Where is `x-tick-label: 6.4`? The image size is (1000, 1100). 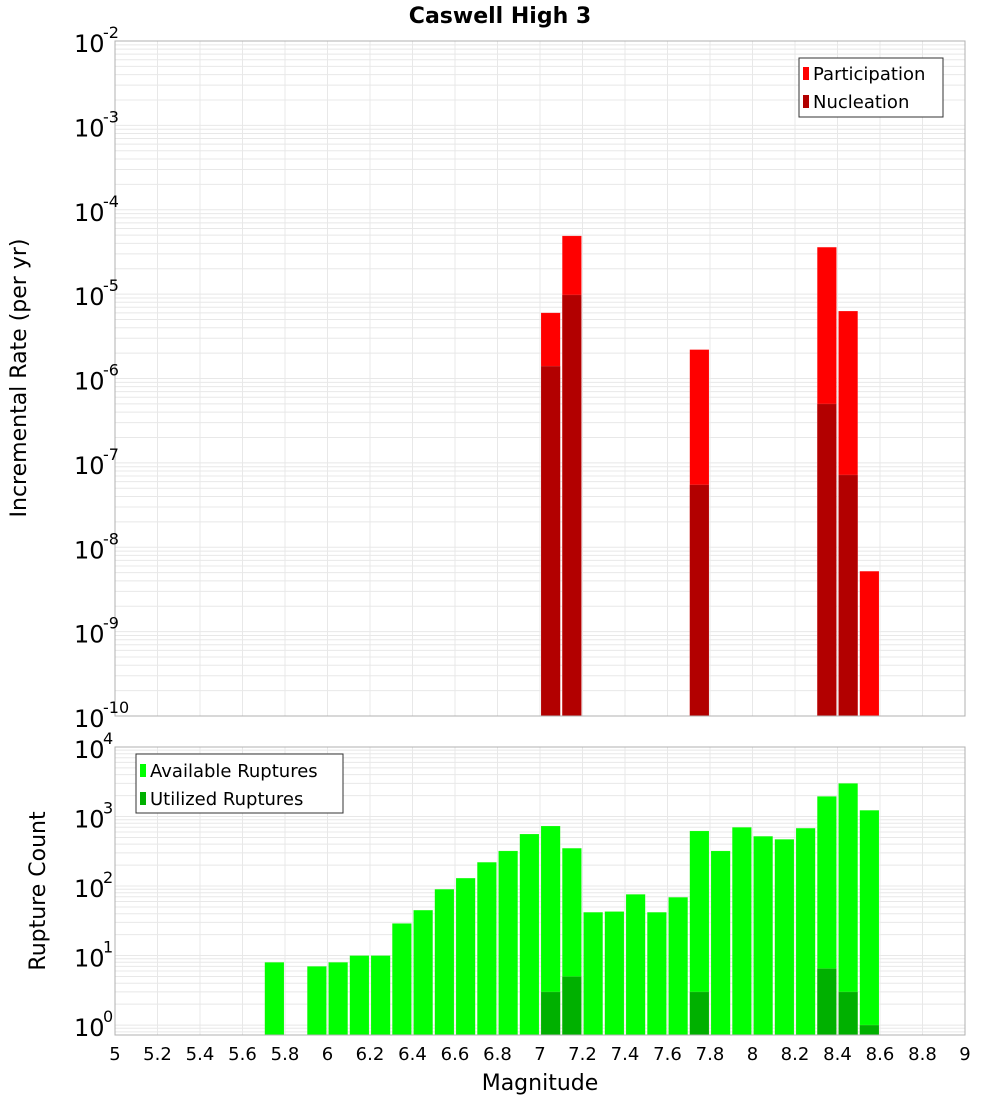
x-tick-label: 6.4 is located at coordinates (412, 1054).